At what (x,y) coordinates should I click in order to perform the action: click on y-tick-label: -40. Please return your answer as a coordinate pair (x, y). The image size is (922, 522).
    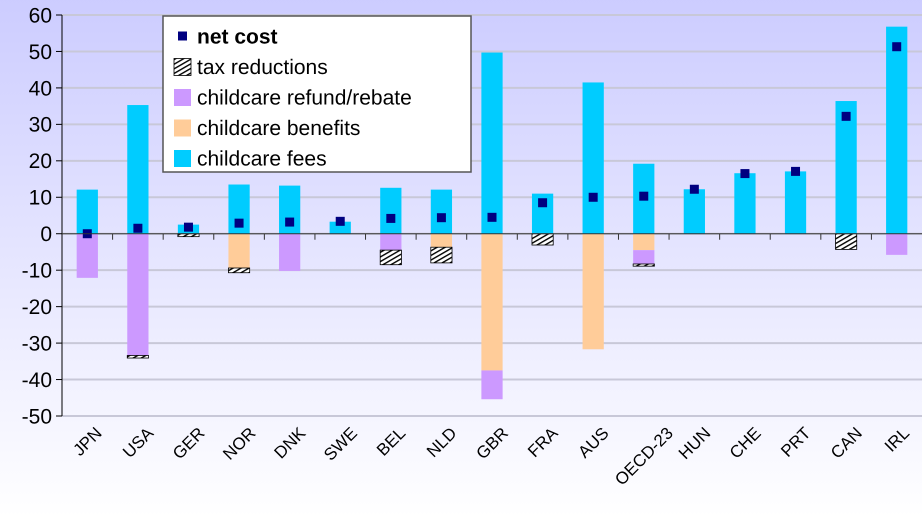
    Looking at the image, I should click on (37, 380).